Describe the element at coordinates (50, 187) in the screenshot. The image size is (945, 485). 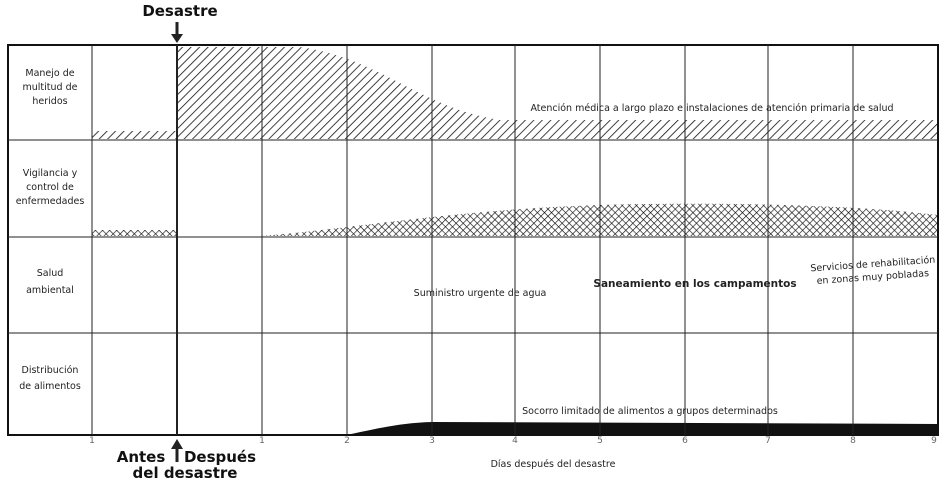
I see `row-label: control de` at that location.